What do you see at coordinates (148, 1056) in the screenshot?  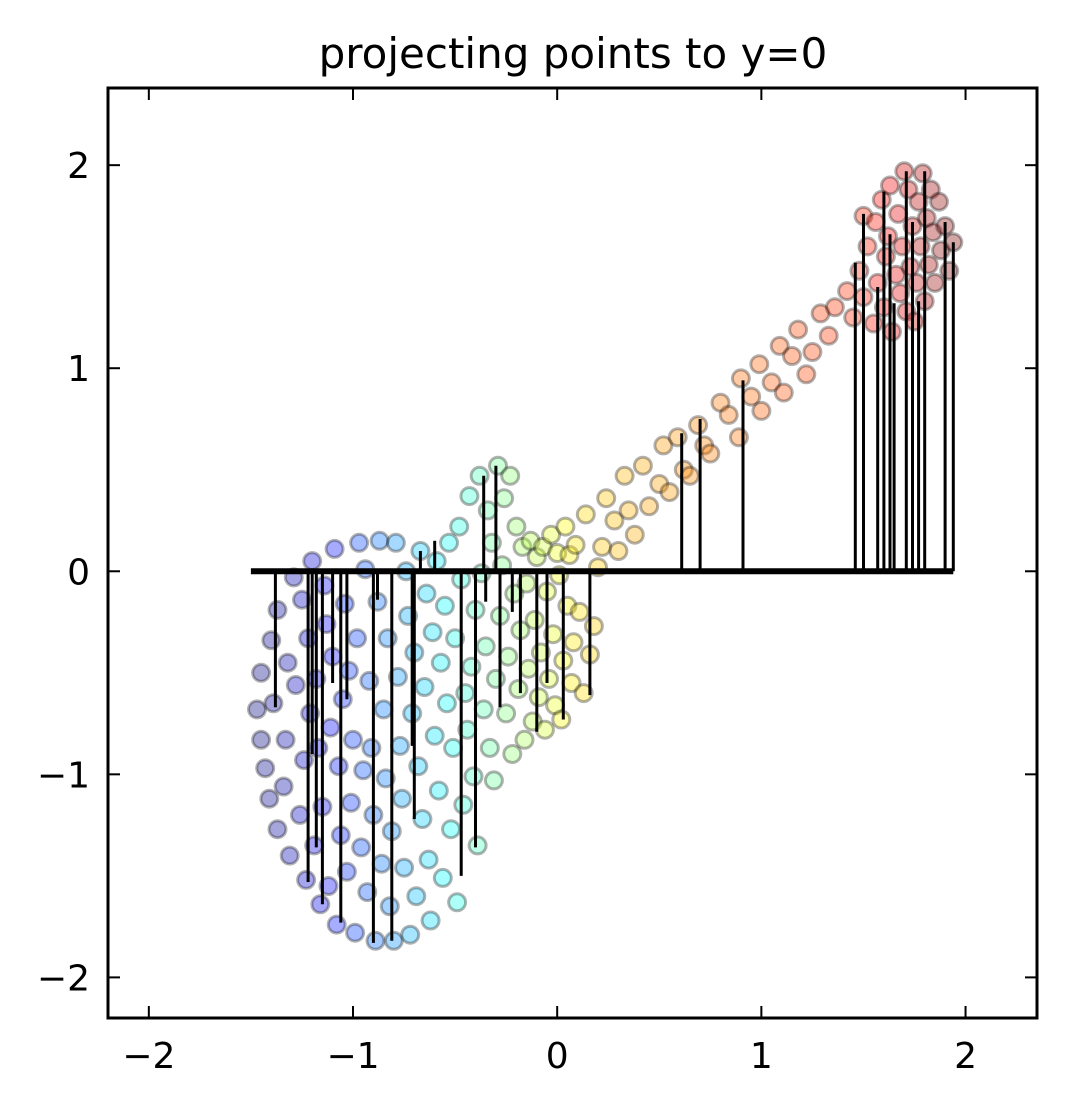 I see `x-tick-label: −2` at bounding box center [148, 1056].